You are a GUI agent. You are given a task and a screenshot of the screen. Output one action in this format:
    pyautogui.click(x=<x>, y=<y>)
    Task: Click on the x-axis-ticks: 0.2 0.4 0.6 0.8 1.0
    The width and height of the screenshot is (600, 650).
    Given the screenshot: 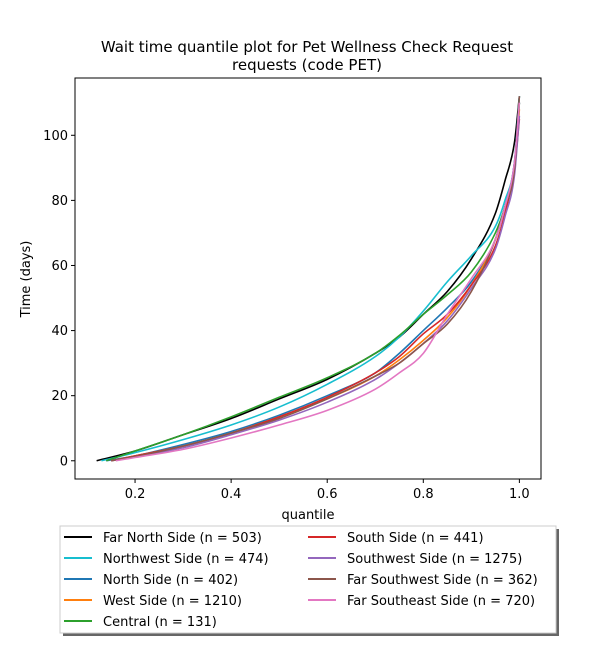 What is the action you would take?
    pyautogui.click(x=327, y=490)
    